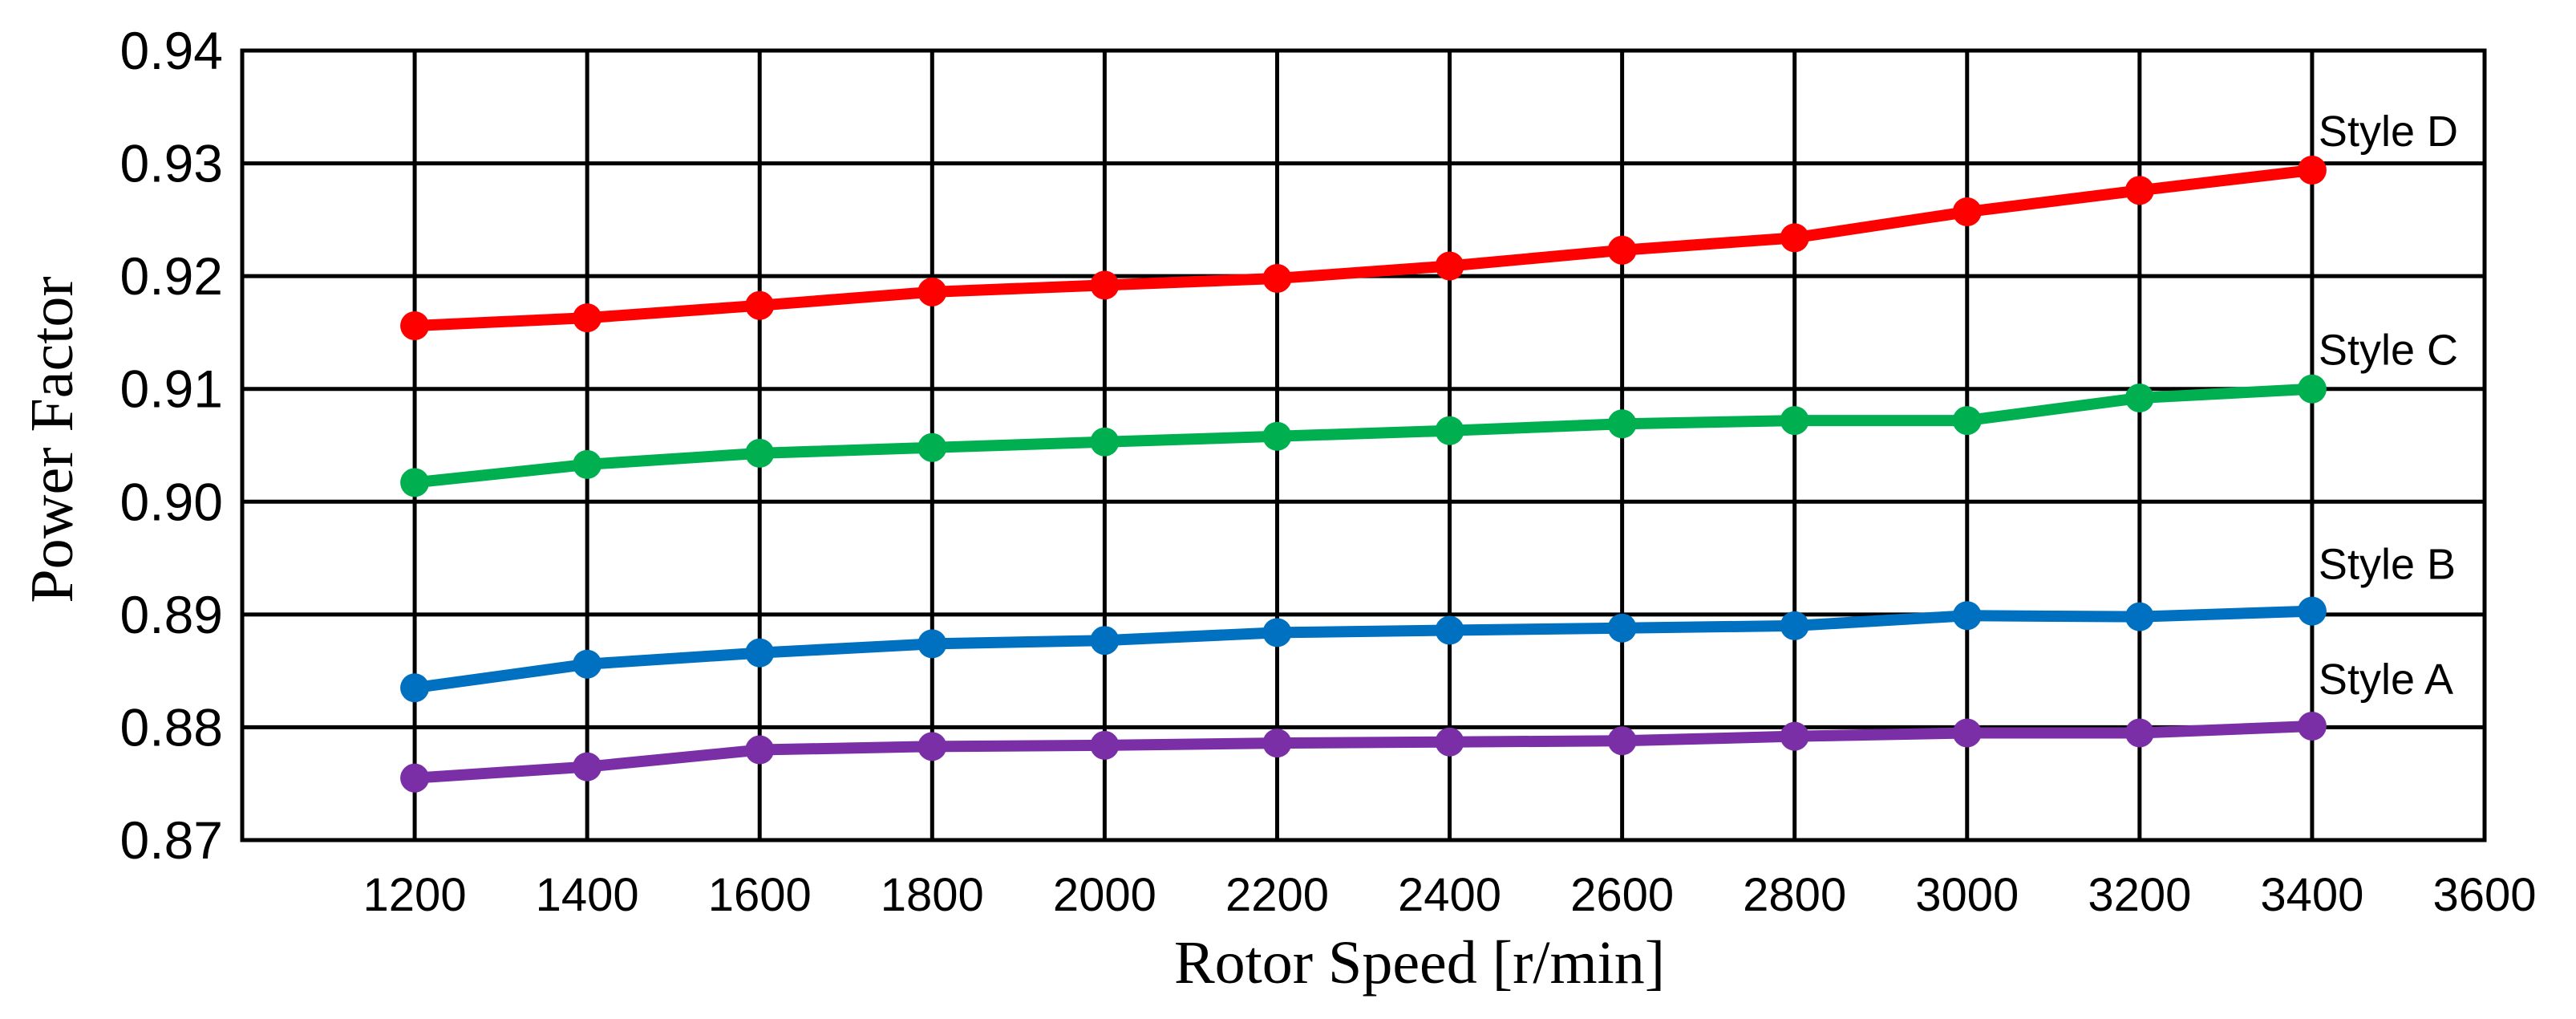 The height and width of the screenshot is (1019, 2576). Describe the element at coordinates (52, 439) in the screenshot. I see `y-axis-title: Power Factor` at that location.